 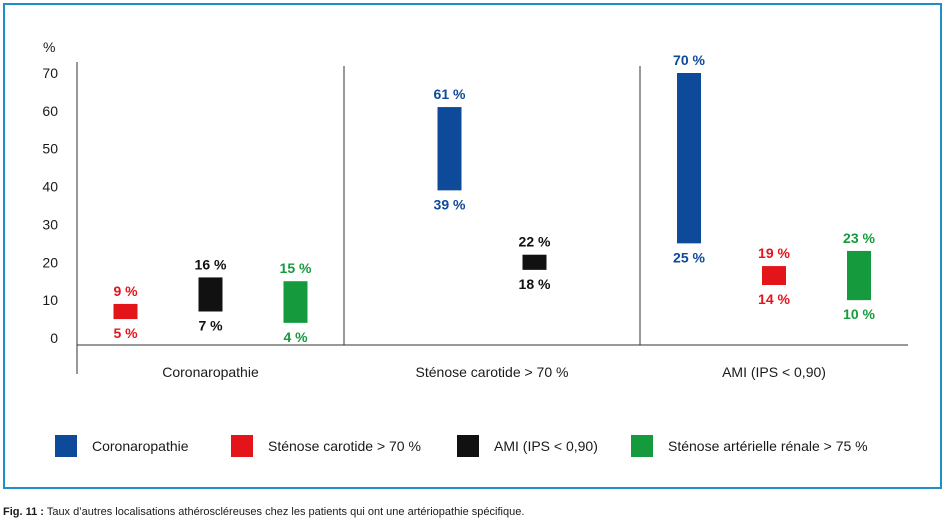 I want to click on data-label-low: 5 %, so click(x=125, y=333).